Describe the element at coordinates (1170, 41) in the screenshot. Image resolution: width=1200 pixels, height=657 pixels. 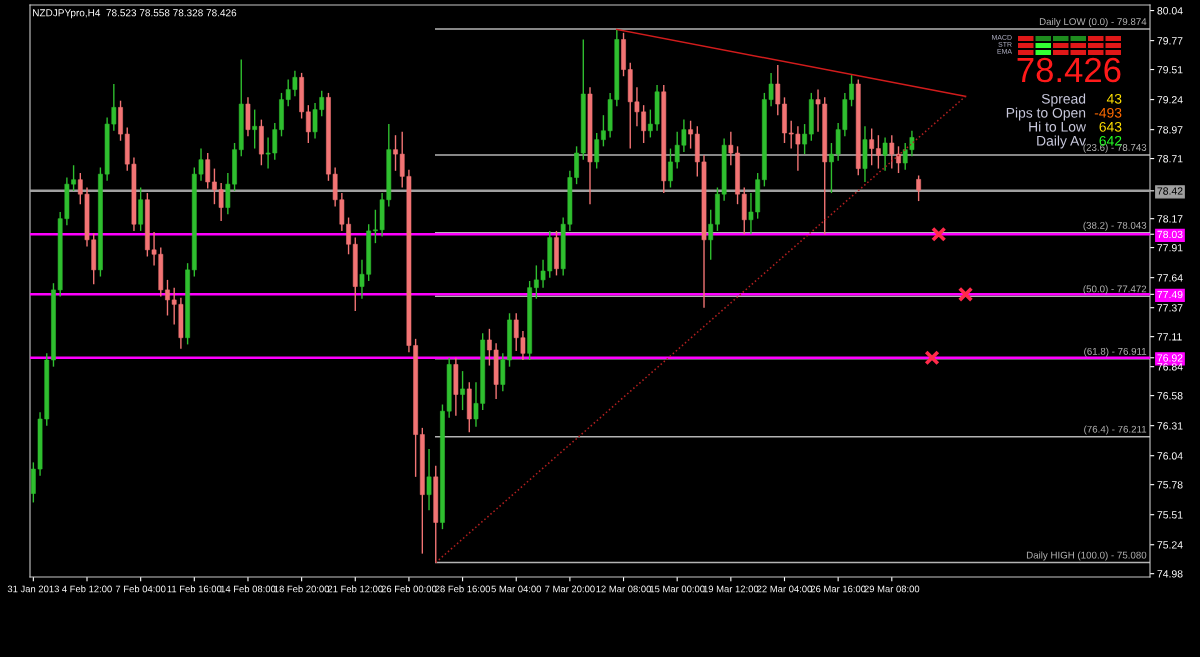
I see `y-tick-label: 79.77` at that location.